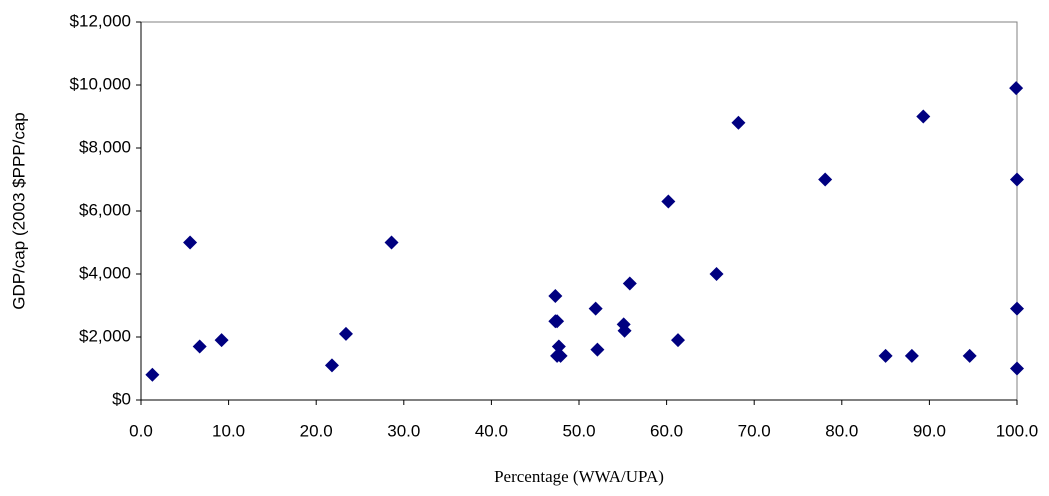 The height and width of the screenshot is (496, 1049). What do you see at coordinates (141, 430) in the screenshot?
I see `x-tick-label: 0.0` at bounding box center [141, 430].